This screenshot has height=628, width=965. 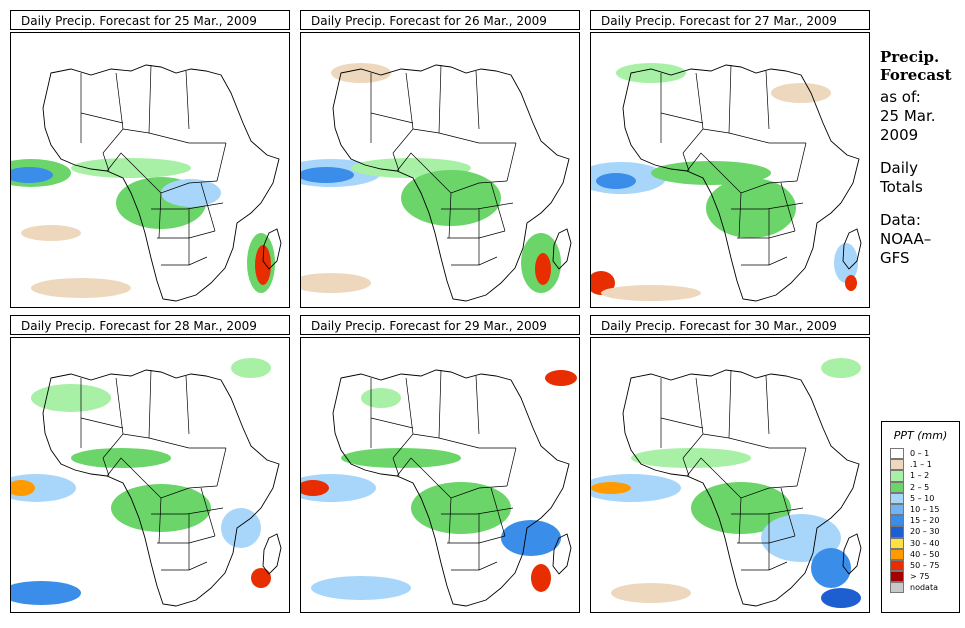 What do you see at coordinates (920, 543) in the screenshot?
I see `legend-row: 30 – 40` at bounding box center [920, 543].